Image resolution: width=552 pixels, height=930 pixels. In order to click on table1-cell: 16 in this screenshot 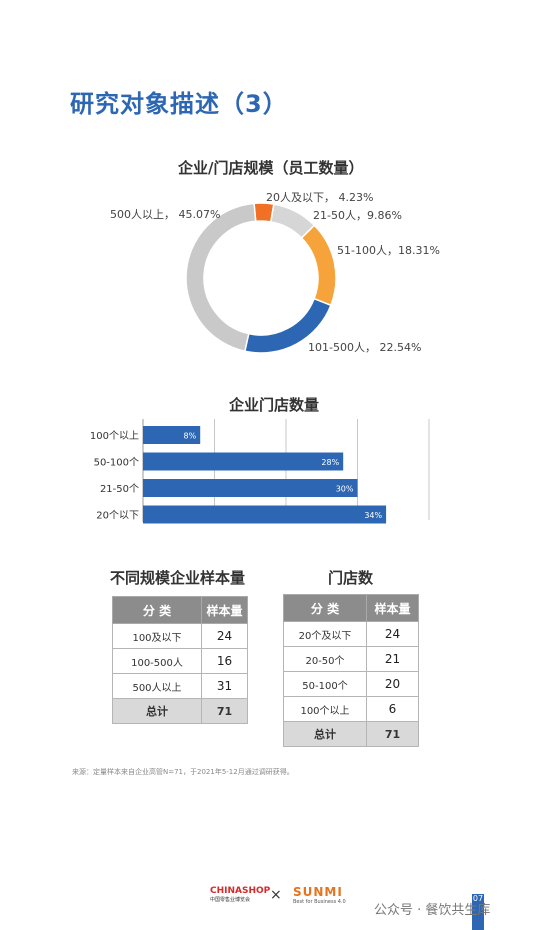, I will do `click(224, 661)`.